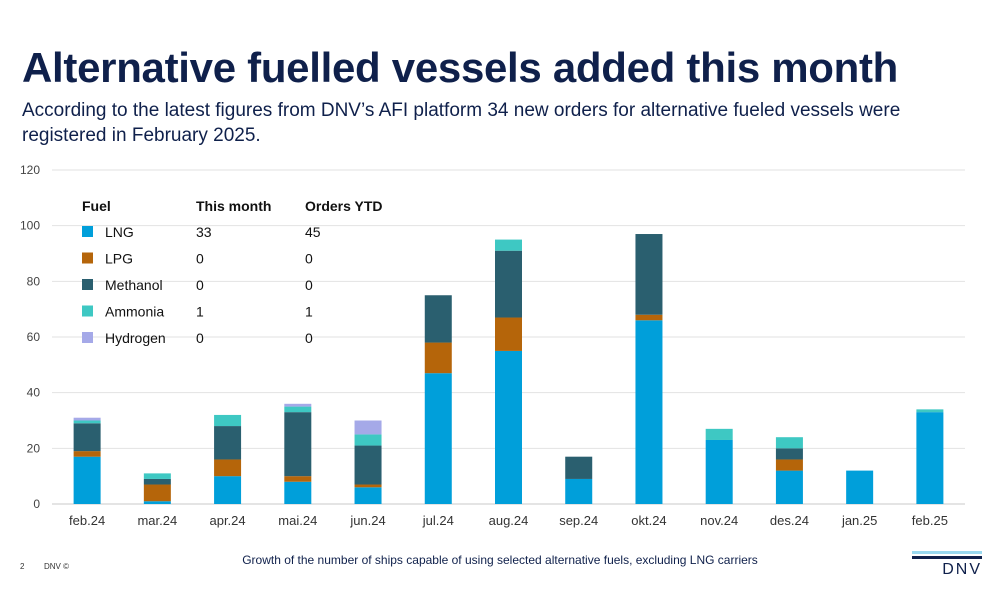 The height and width of the screenshot is (600, 1000). I want to click on x-tick-label: mai.24, so click(297, 520).